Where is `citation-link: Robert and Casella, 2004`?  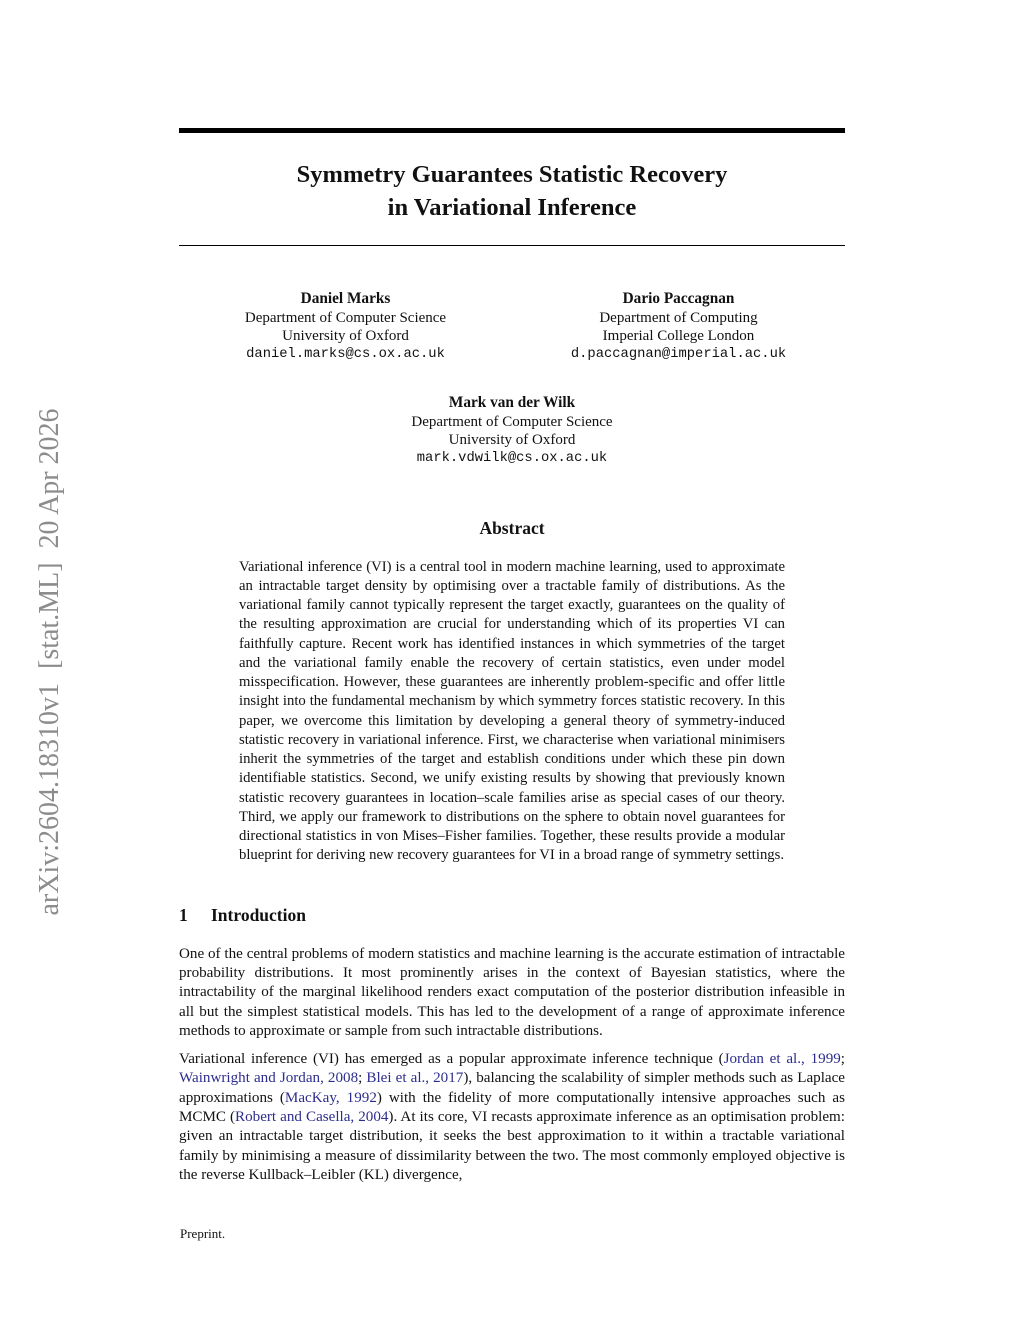 citation-link: Robert and Casella, 2004 is located at coordinates (312, 1117).